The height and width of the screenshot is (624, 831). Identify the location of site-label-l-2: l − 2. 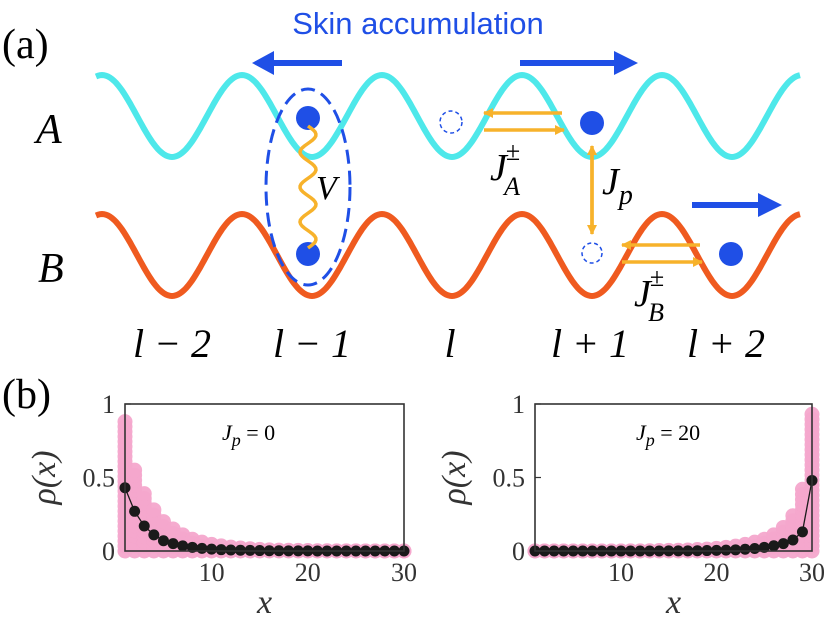
(172, 343).